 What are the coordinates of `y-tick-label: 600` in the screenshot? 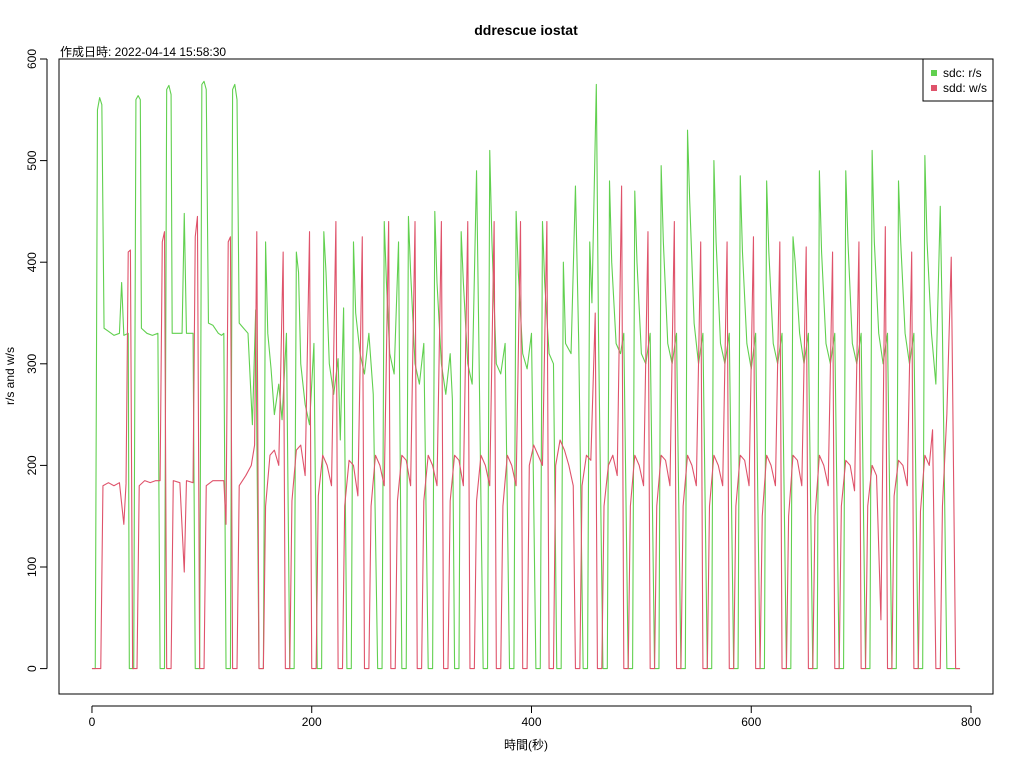 It's located at (32, 59).